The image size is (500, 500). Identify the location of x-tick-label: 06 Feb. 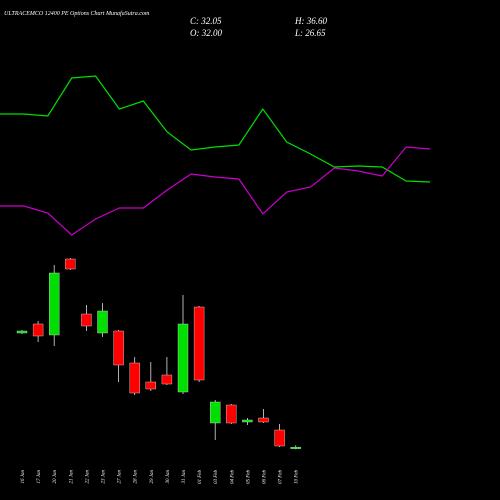
(265, 477).